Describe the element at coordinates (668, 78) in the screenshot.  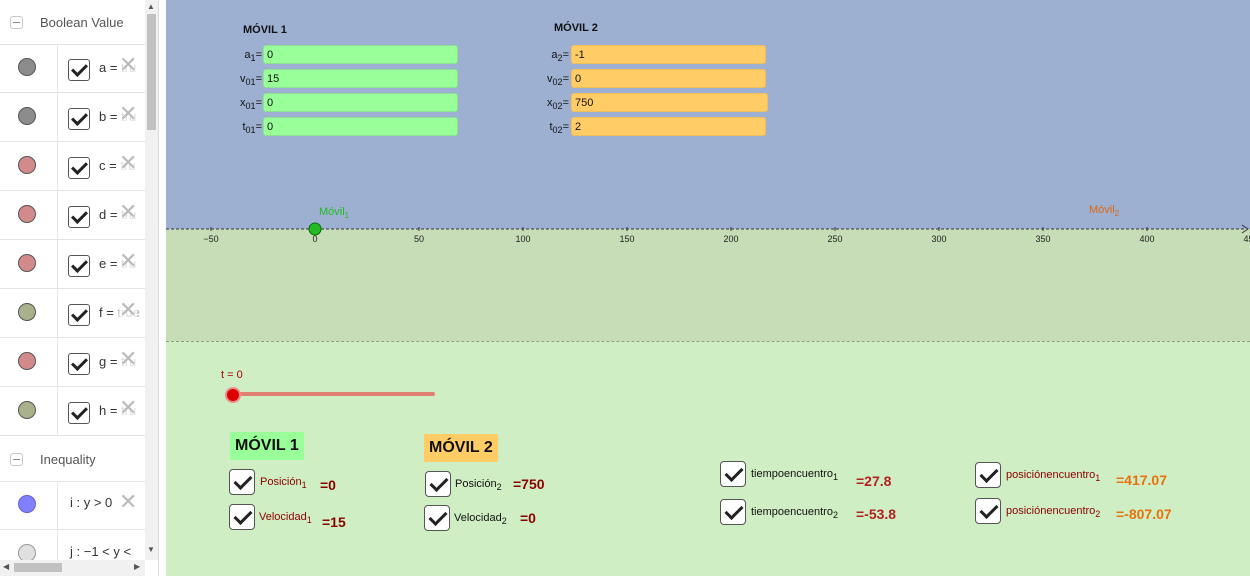
I see `movil2-input-field: 0` at that location.